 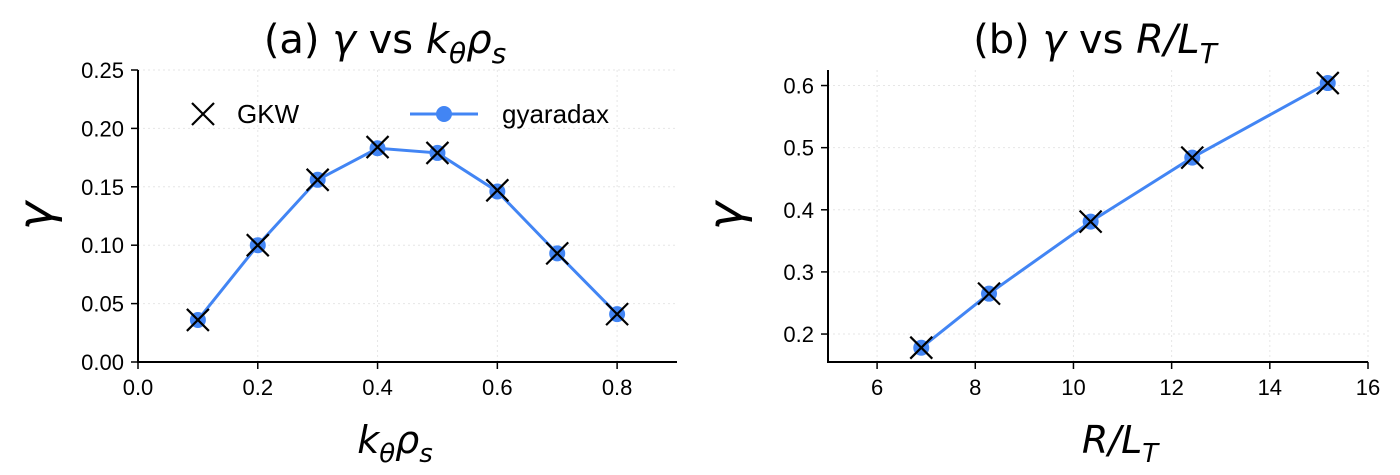 What do you see at coordinates (497, 387) in the screenshot?
I see `x-tick-label: 0.6` at bounding box center [497, 387].